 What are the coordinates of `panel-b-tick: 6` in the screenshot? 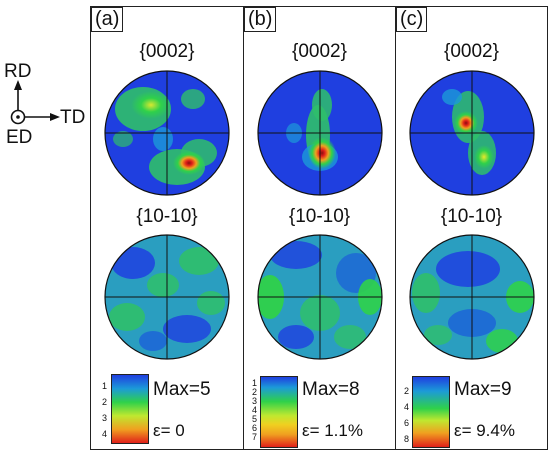 It's located at (254, 428).